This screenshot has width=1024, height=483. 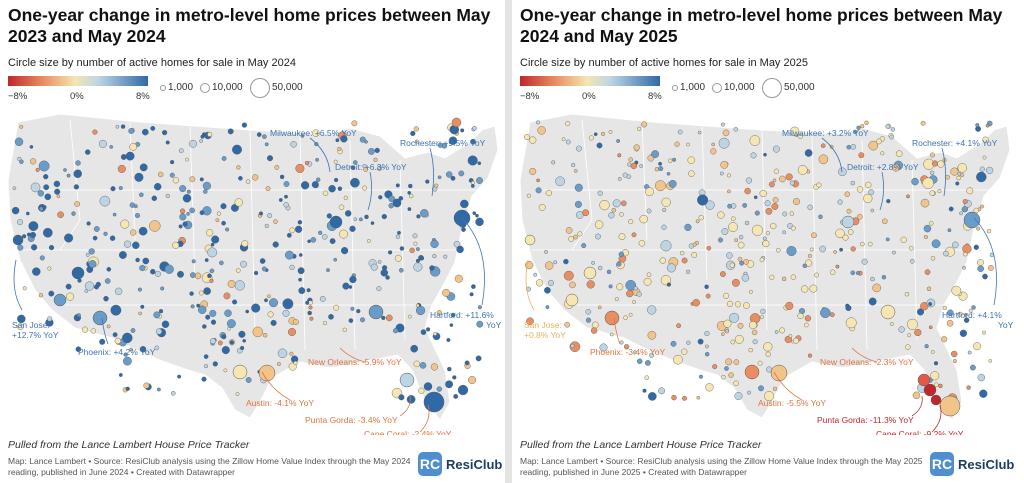 I want to click on size-label-small: 1,000, so click(x=693, y=87).